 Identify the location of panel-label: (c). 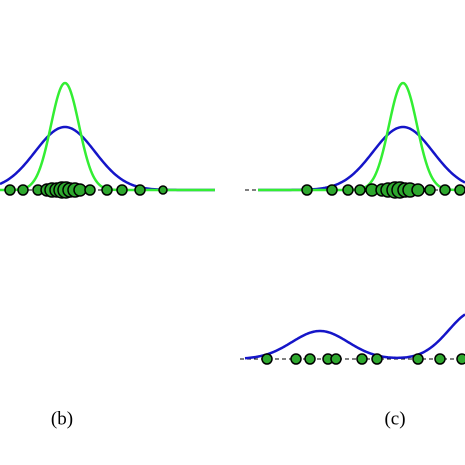
(394, 418).